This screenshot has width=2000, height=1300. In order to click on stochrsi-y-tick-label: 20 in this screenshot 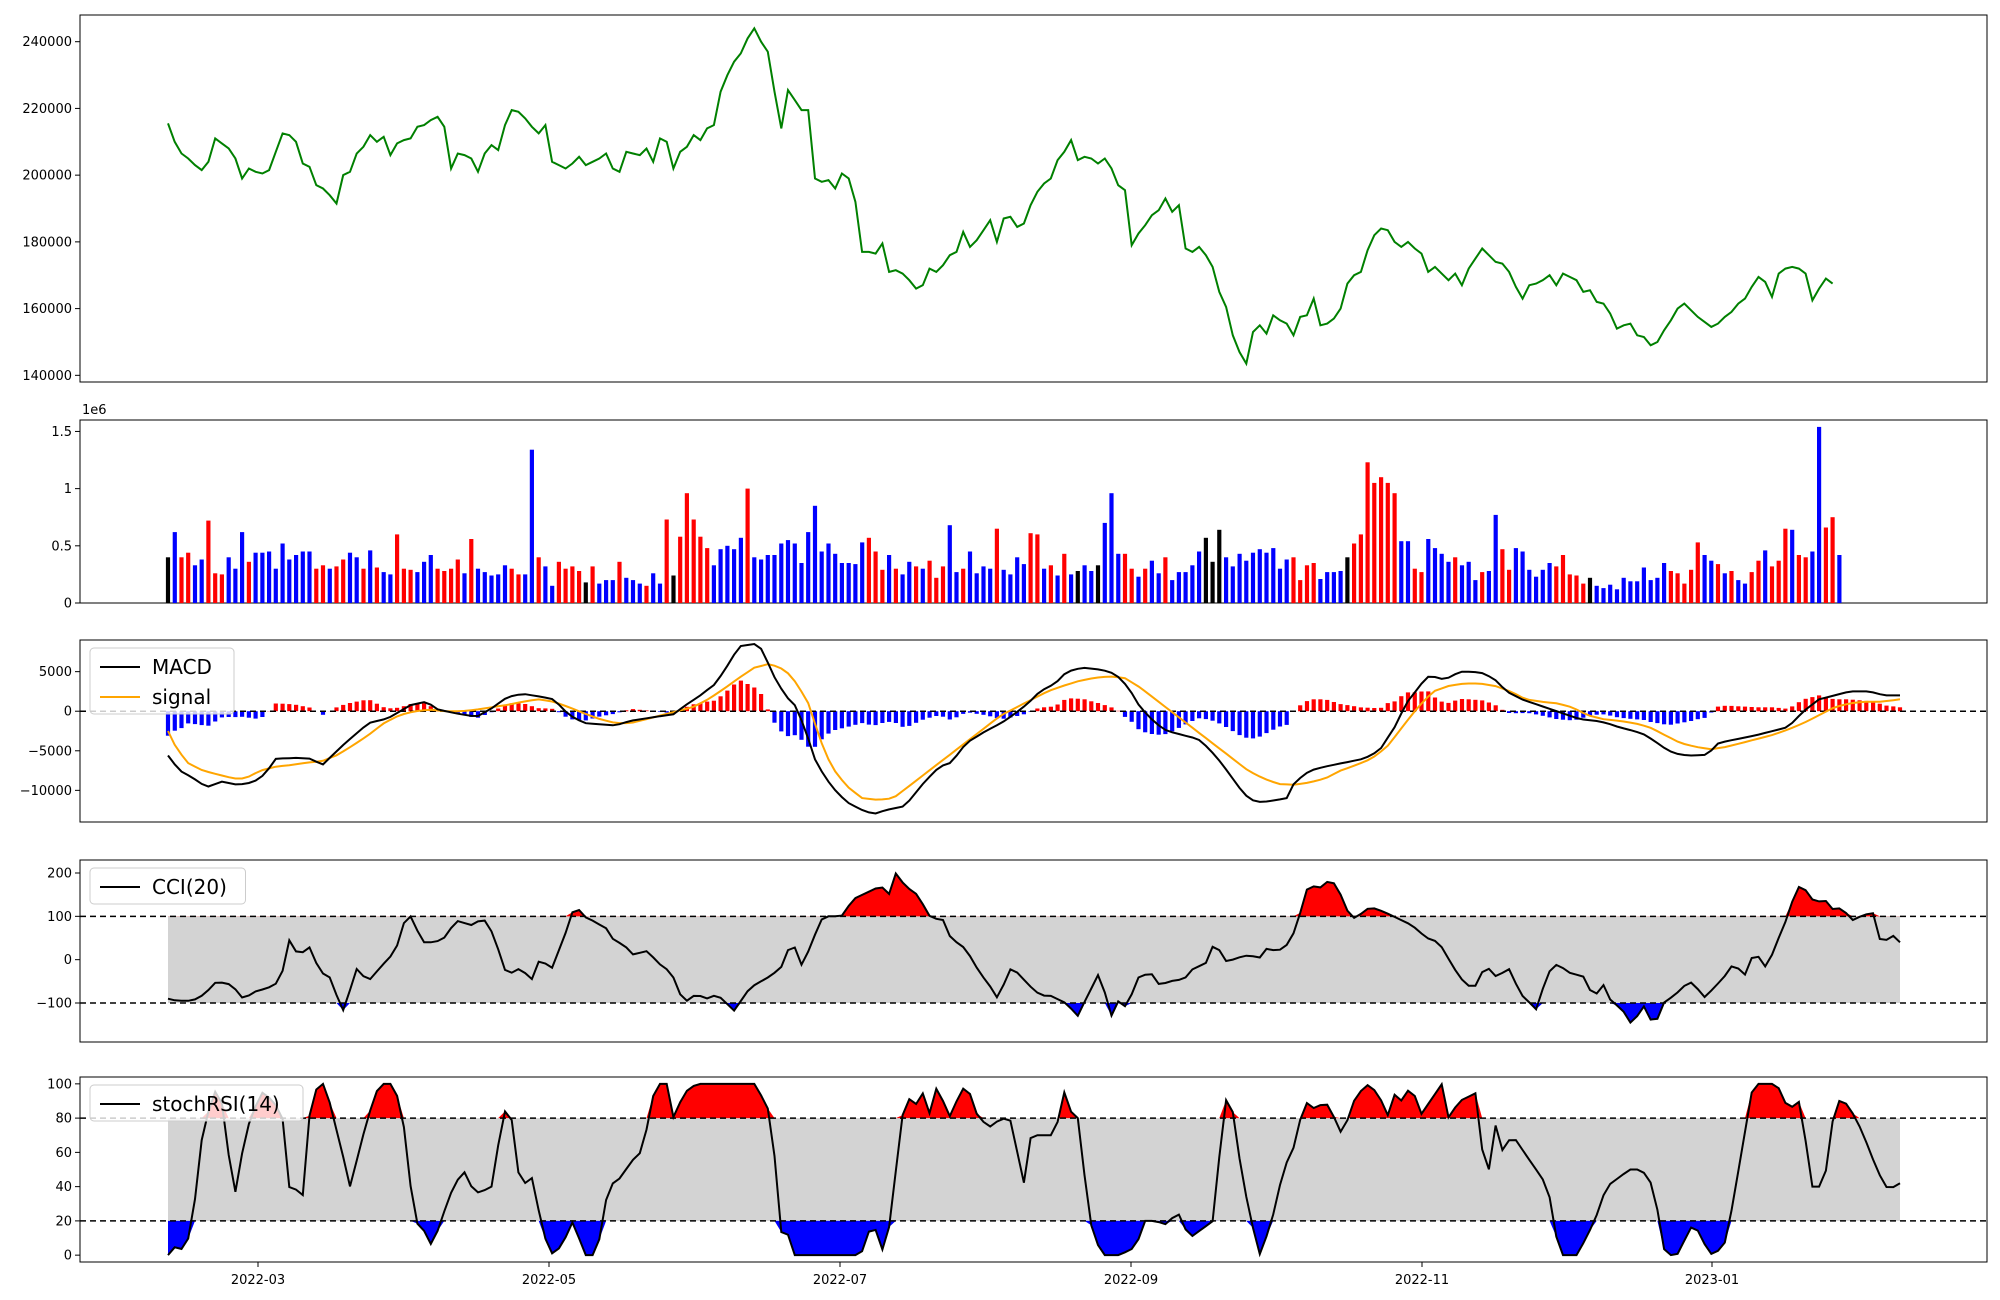, I will do `click(63, 1221)`.